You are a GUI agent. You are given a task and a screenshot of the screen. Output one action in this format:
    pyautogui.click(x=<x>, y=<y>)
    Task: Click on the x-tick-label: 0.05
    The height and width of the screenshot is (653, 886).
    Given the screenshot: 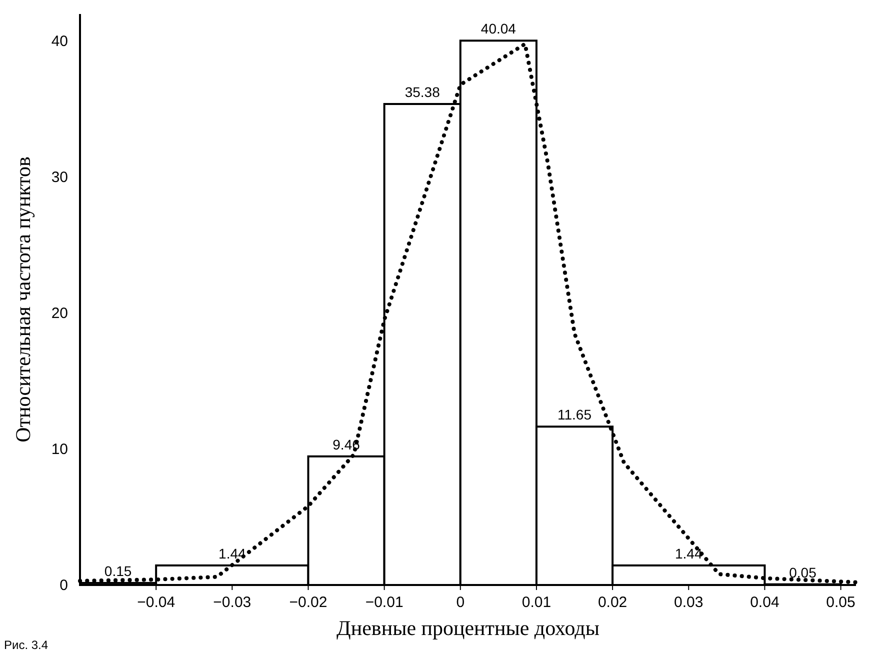 What is the action you would take?
    pyautogui.click(x=841, y=602)
    